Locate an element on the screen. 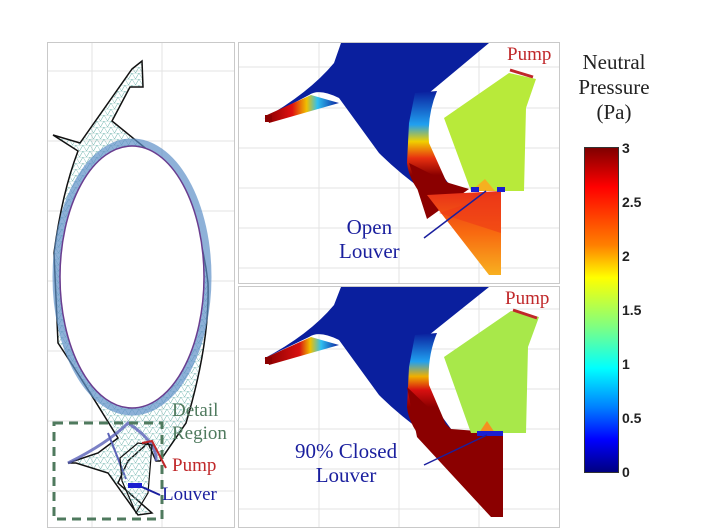 The width and height of the screenshot is (720, 530). detail-label-line1: Detail is located at coordinates (195, 410).